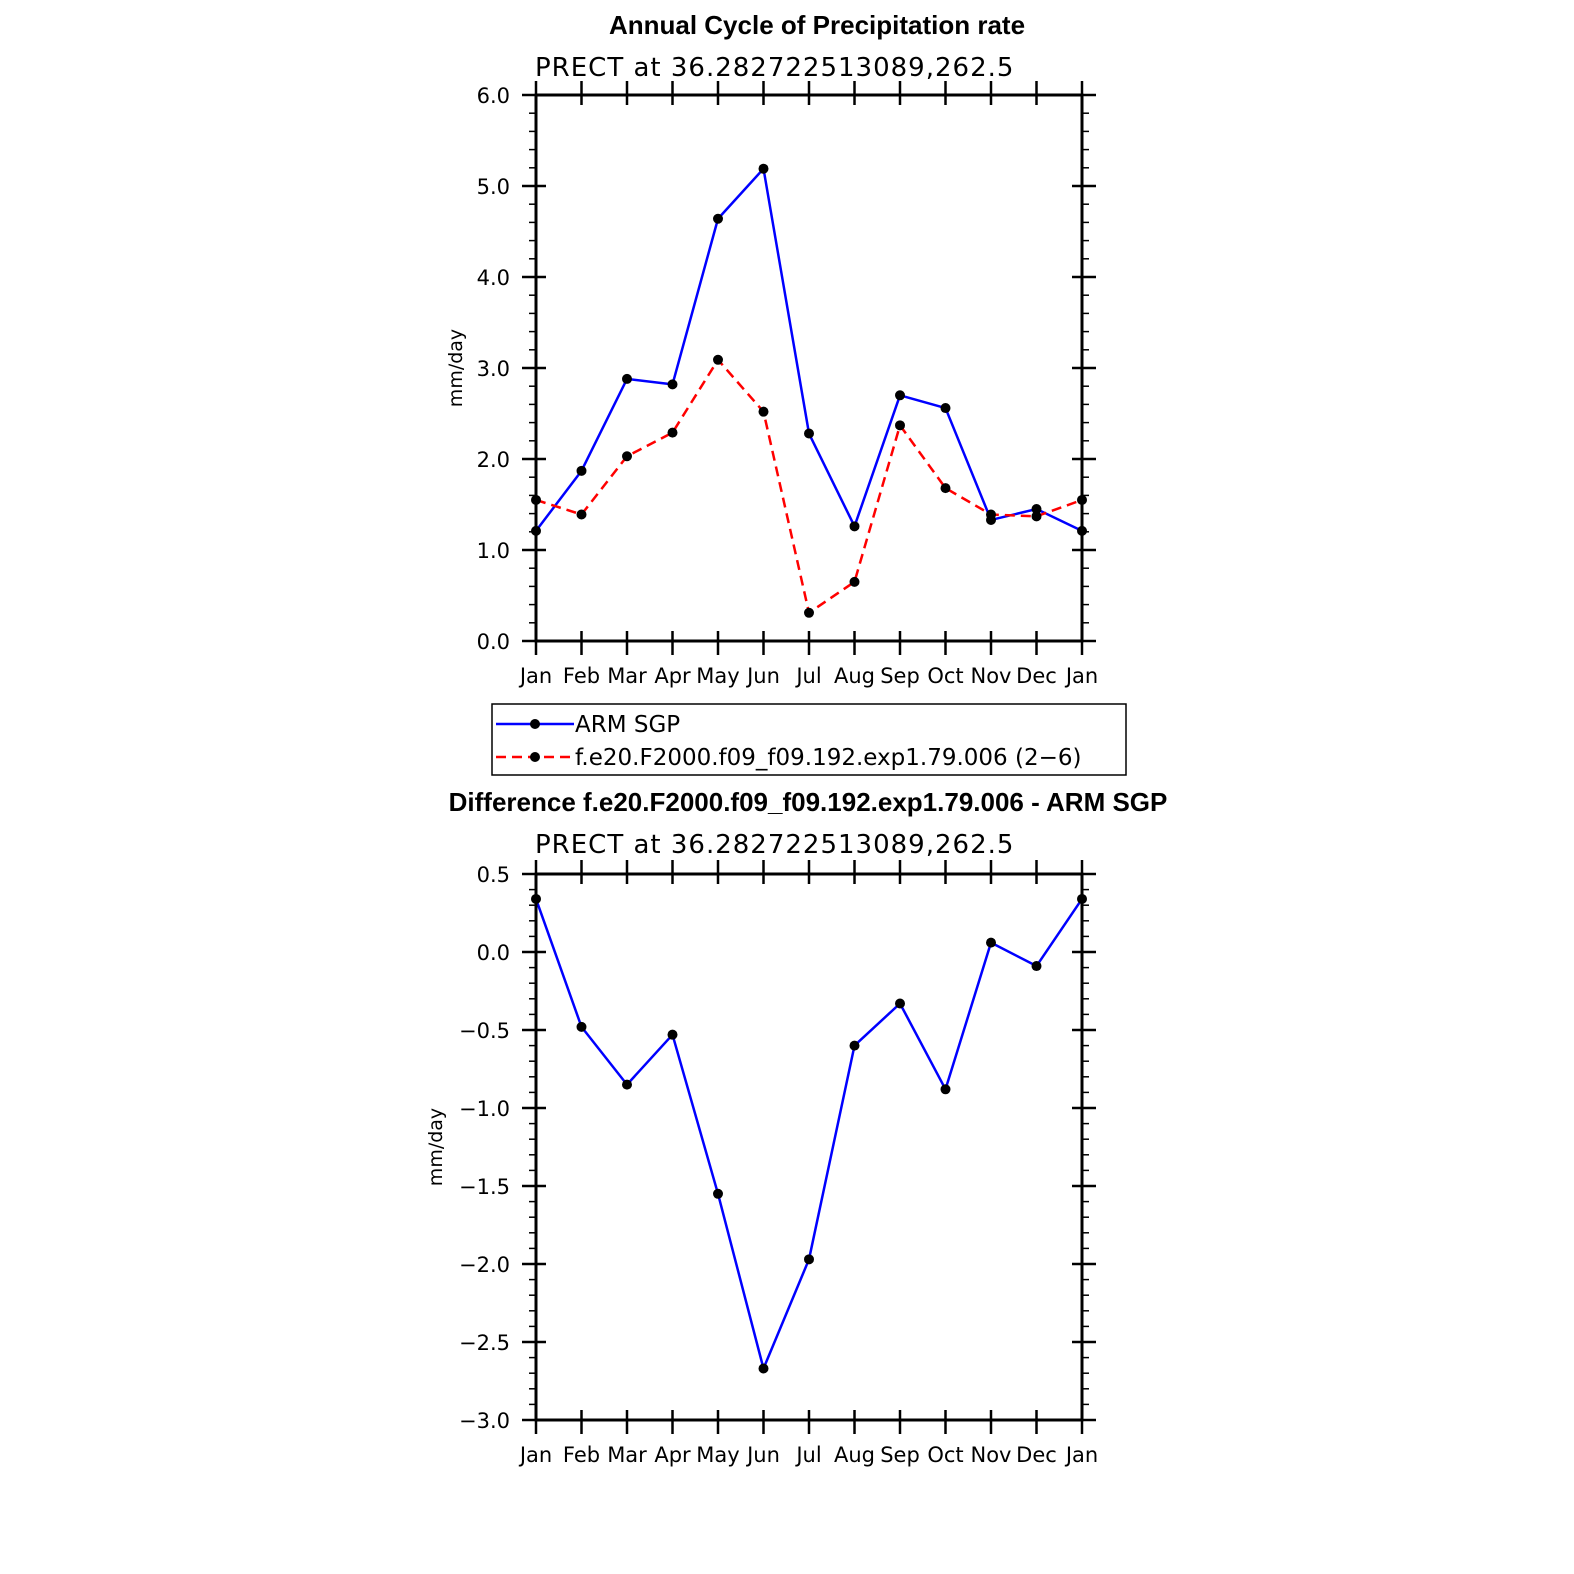  Describe the element at coordinates (484, 1109) in the screenshot. I see `y-tick-label: −1.0` at that location.